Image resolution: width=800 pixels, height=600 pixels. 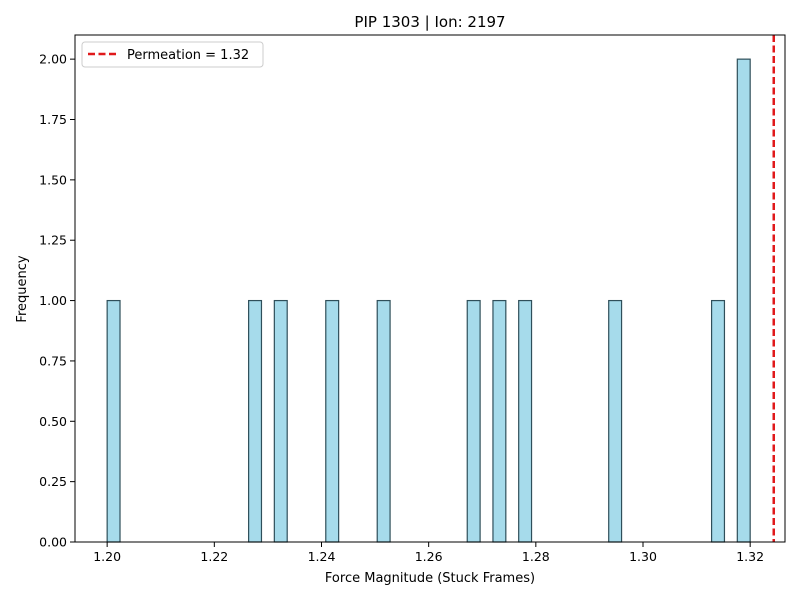 What do you see at coordinates (53, 421) in the screenshot?
I see `y-tick-label: 0.50` at bounding box center [53, 421].